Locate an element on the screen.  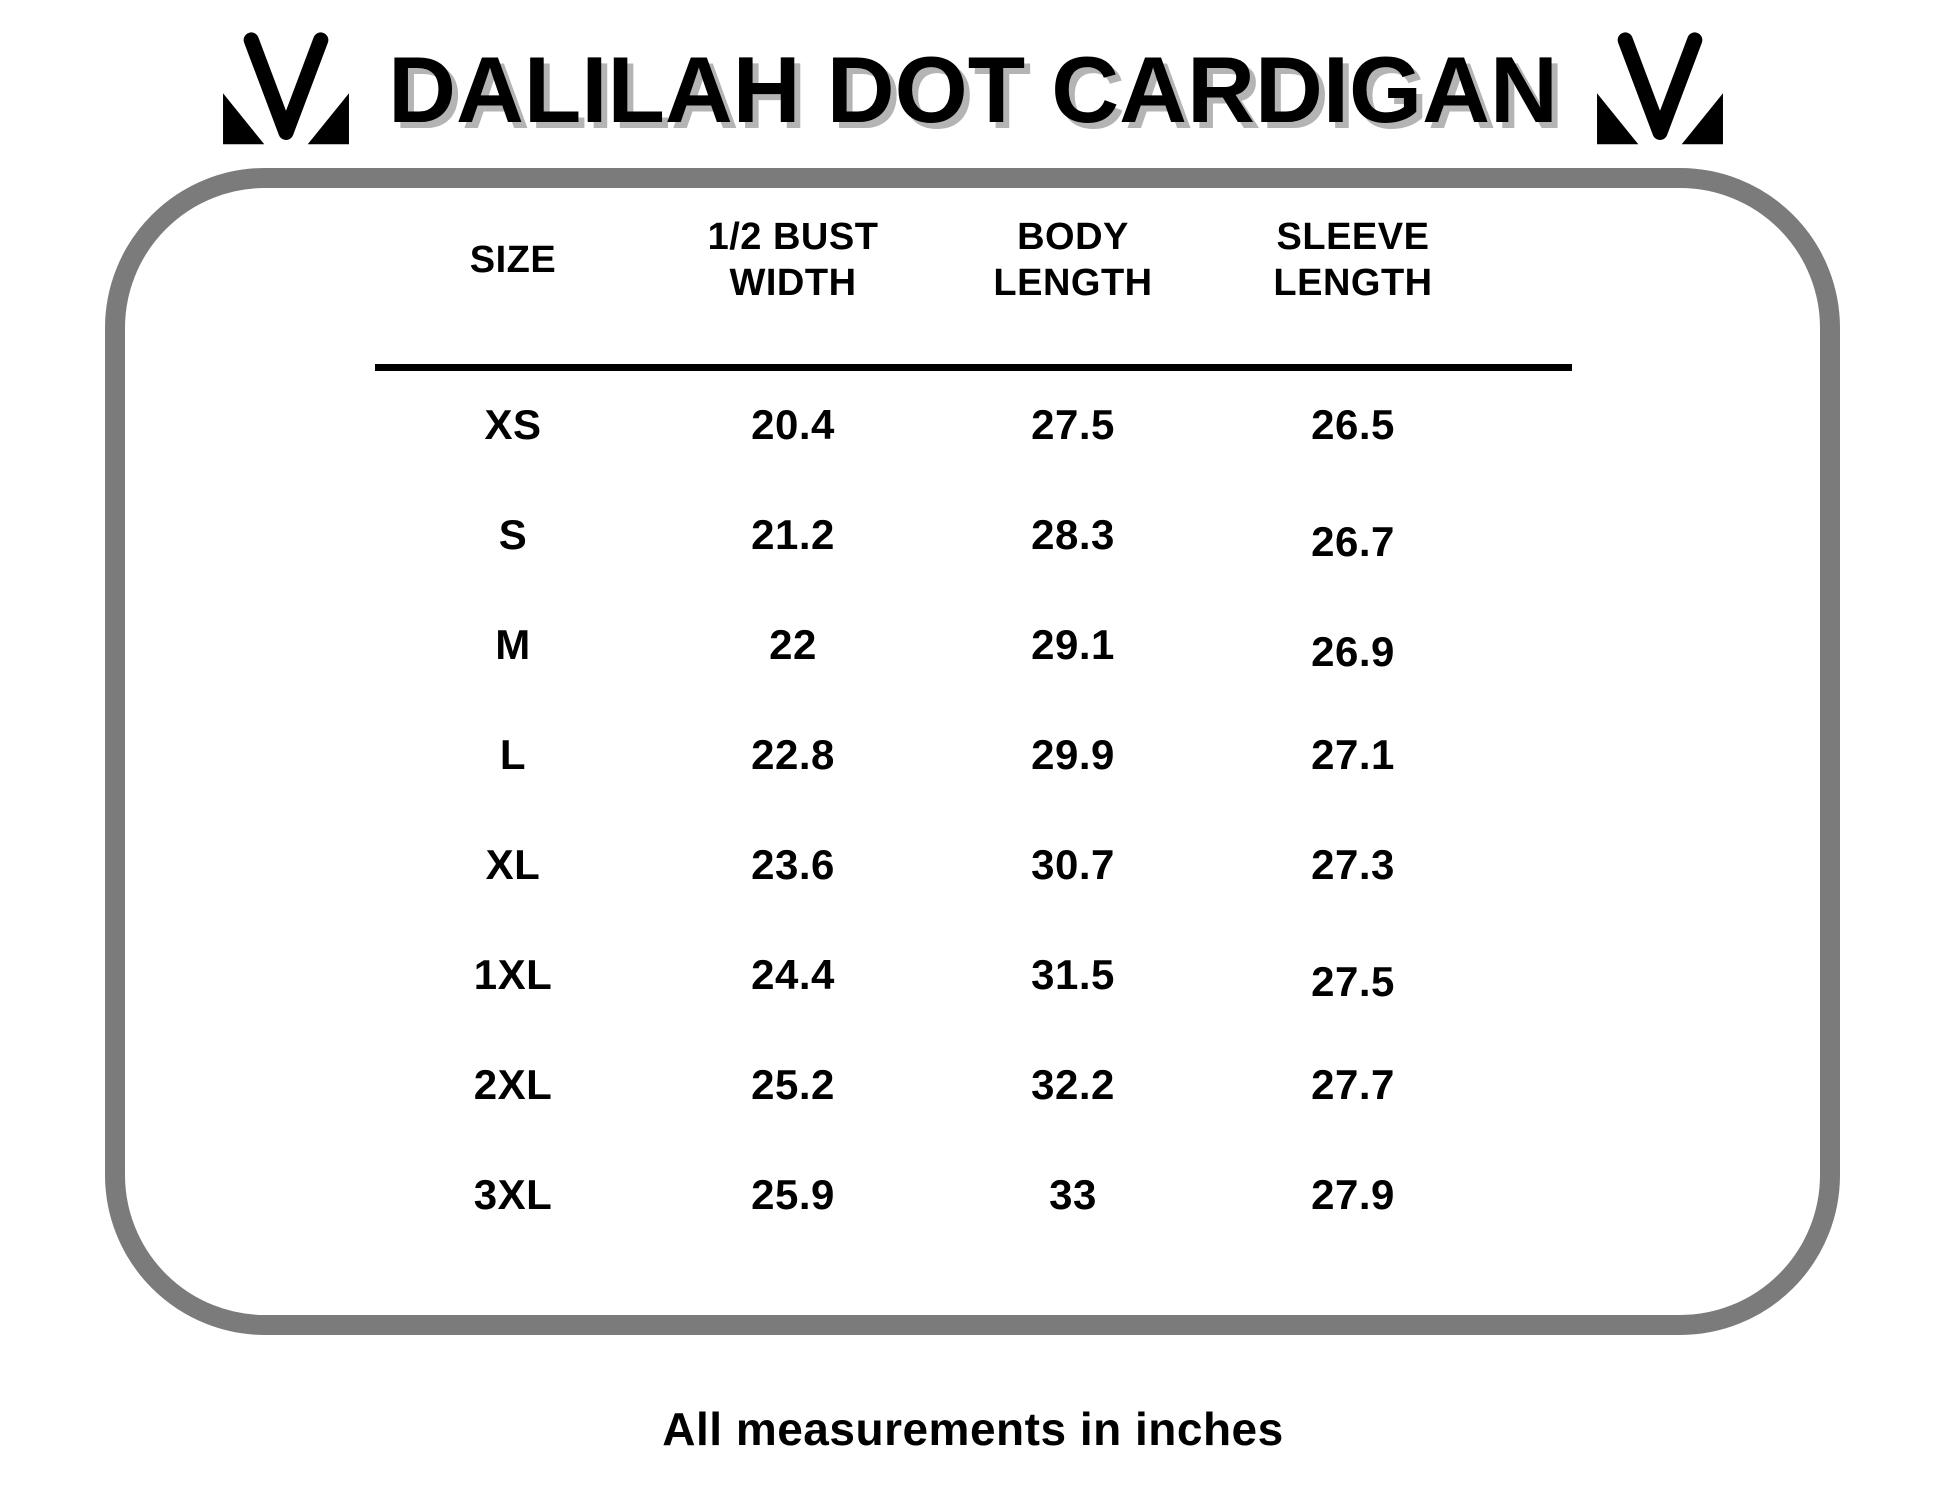
header-line: SIZE is located at coordinates (513, 259).